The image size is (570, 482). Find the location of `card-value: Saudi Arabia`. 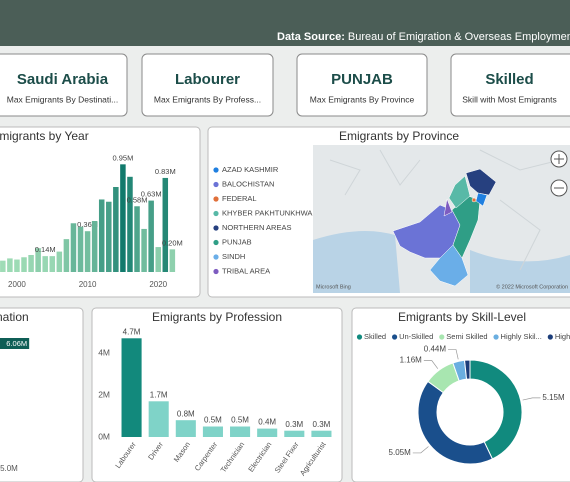

card-value: Saudi Arabia is located at coordinates (63, 79).